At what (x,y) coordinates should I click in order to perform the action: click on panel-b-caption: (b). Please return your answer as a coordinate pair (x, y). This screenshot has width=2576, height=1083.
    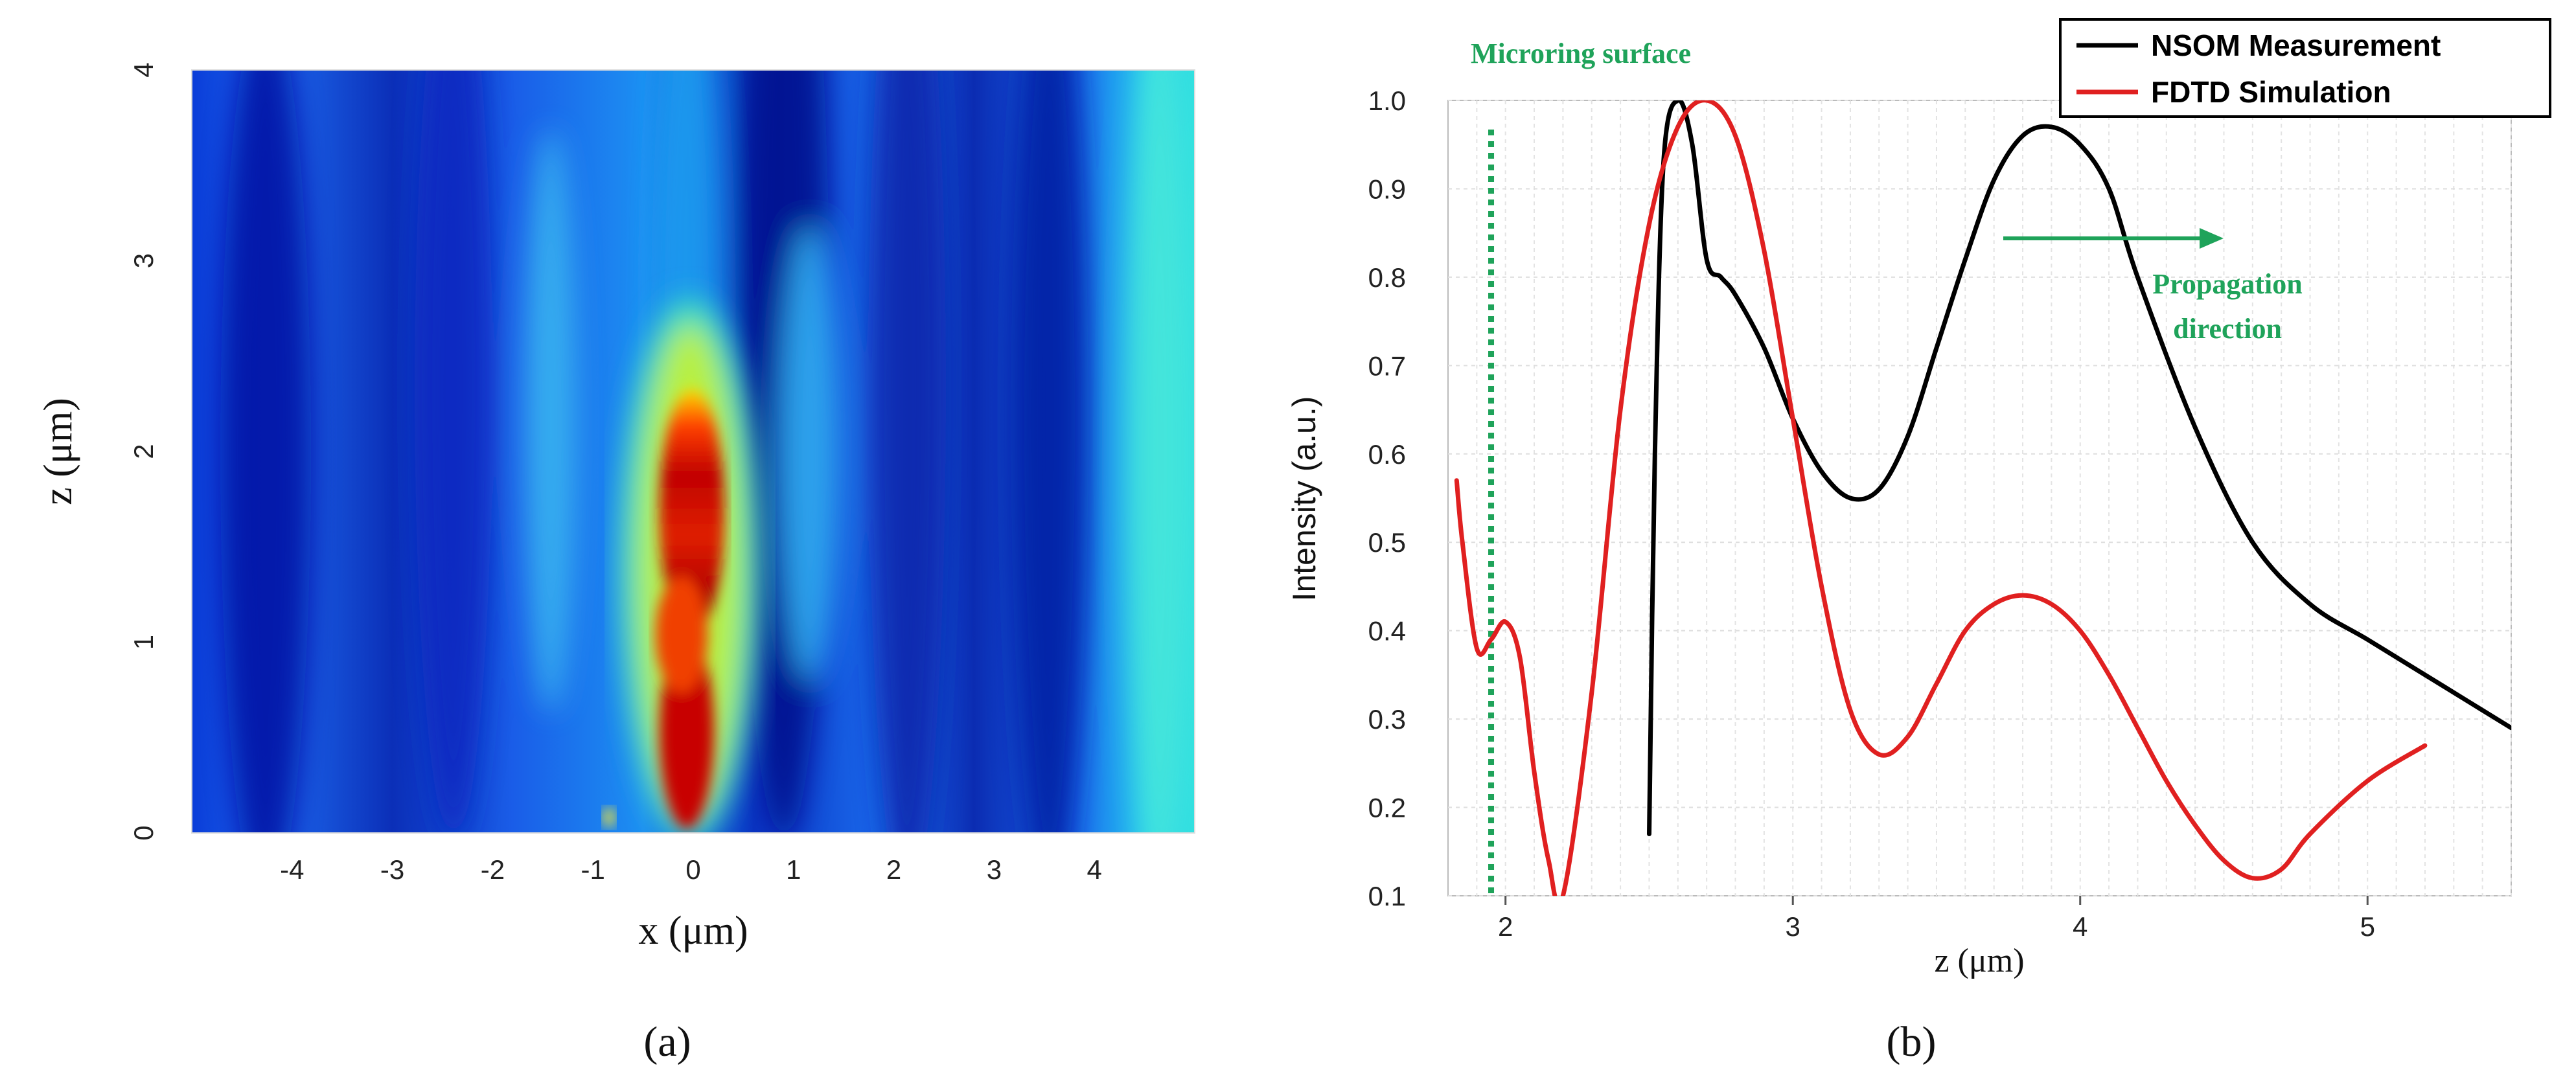
    Looking at the image, I should click on (1912, 1042).